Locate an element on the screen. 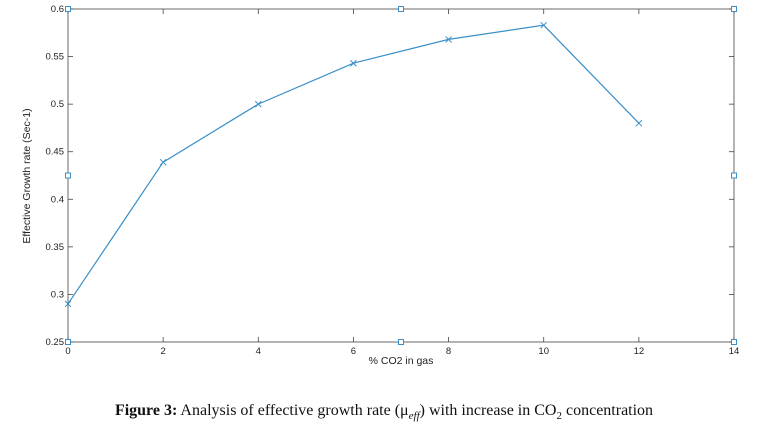 The width and height of the screenshot is (768, 436). x-tick-label: 8 is located at coordinates (448, 351).